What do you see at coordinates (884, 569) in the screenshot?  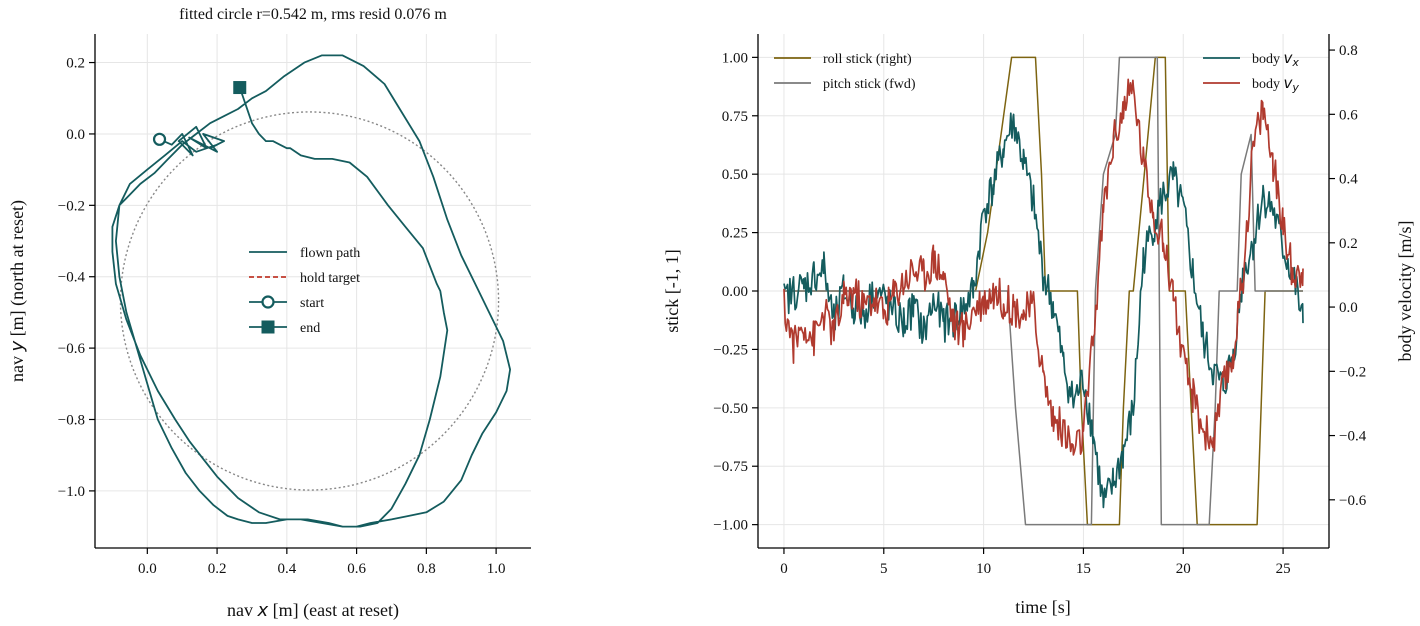 I see `x-tick-label: 5` at bounding box center [884, 569].